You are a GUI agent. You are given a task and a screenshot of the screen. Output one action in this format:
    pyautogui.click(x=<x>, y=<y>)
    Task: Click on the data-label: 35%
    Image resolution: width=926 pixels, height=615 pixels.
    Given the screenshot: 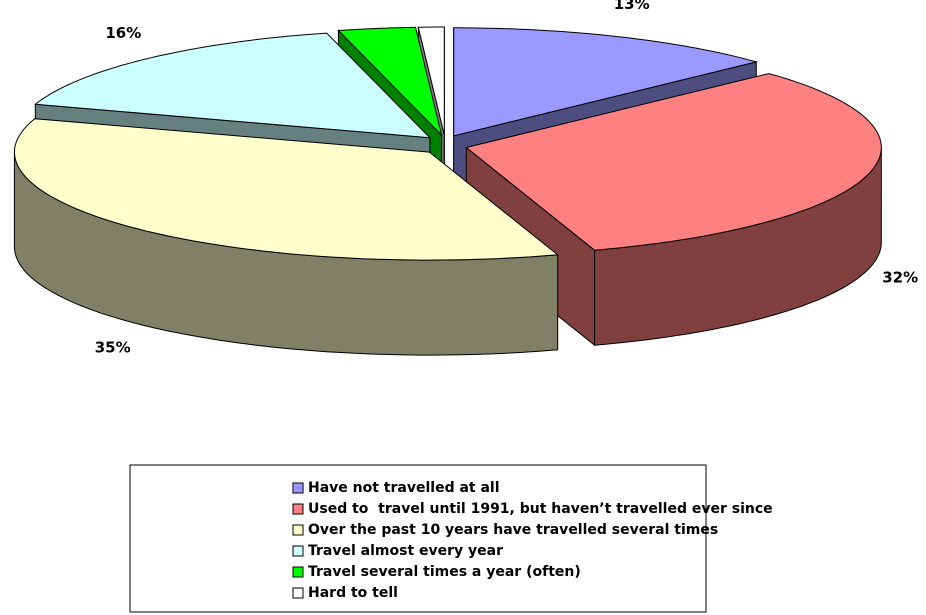 What is the action you would take?
    pyautogui.click(x=113, y=348)
    